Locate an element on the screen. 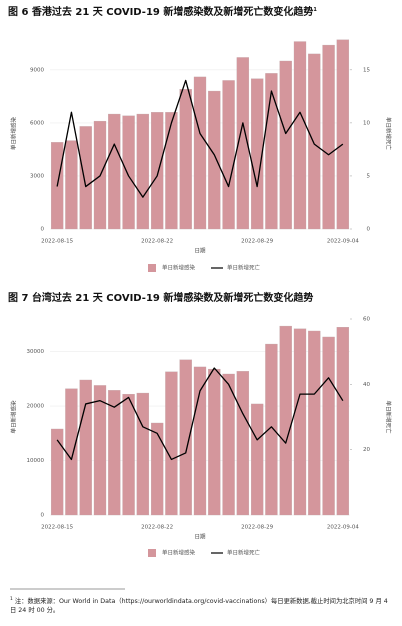  y2-tick-label: 10 is located at coordinates (366, 123).